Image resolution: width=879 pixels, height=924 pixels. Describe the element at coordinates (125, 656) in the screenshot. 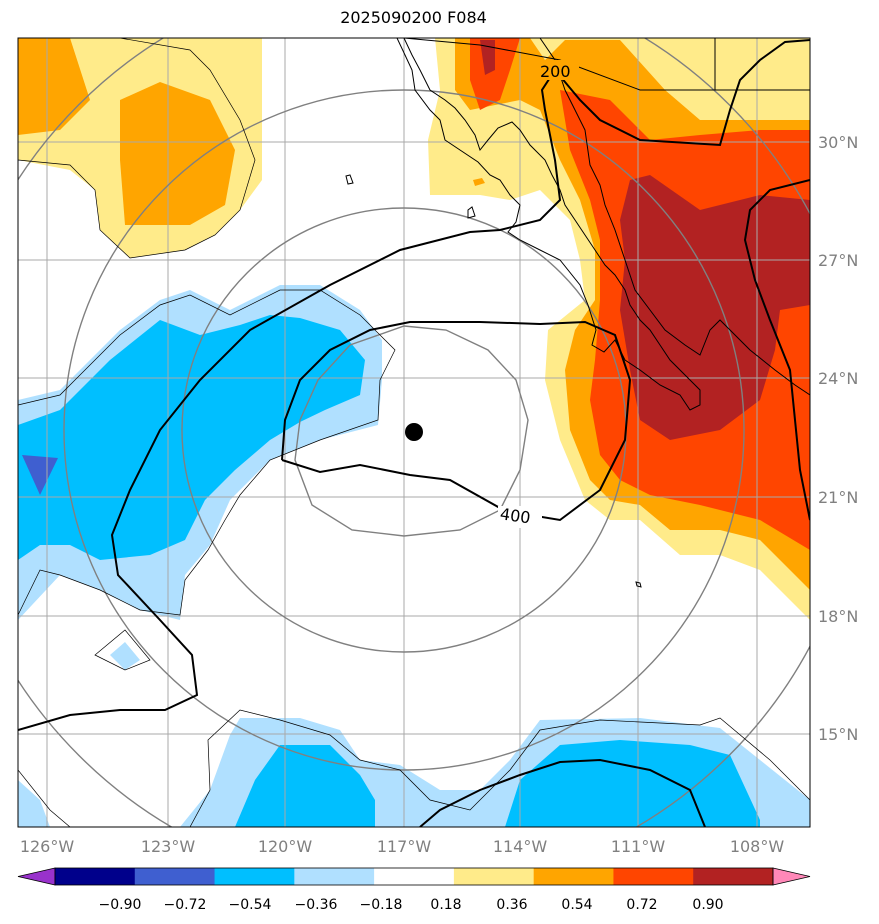

I see `fill-lightblue-small` at that location.